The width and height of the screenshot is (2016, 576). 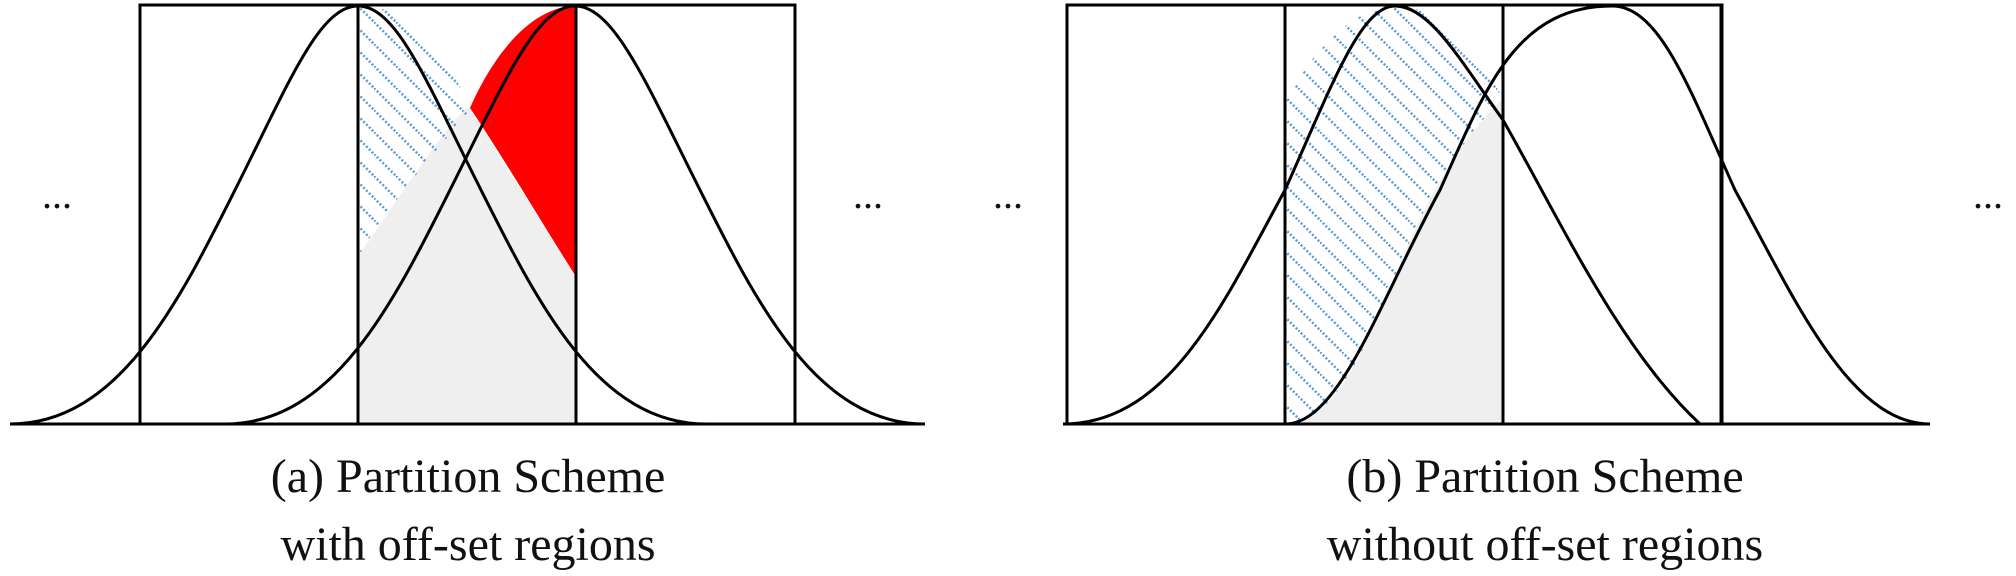 I want to click on panel-b-hatched-region, so click(x=1394, y=215).